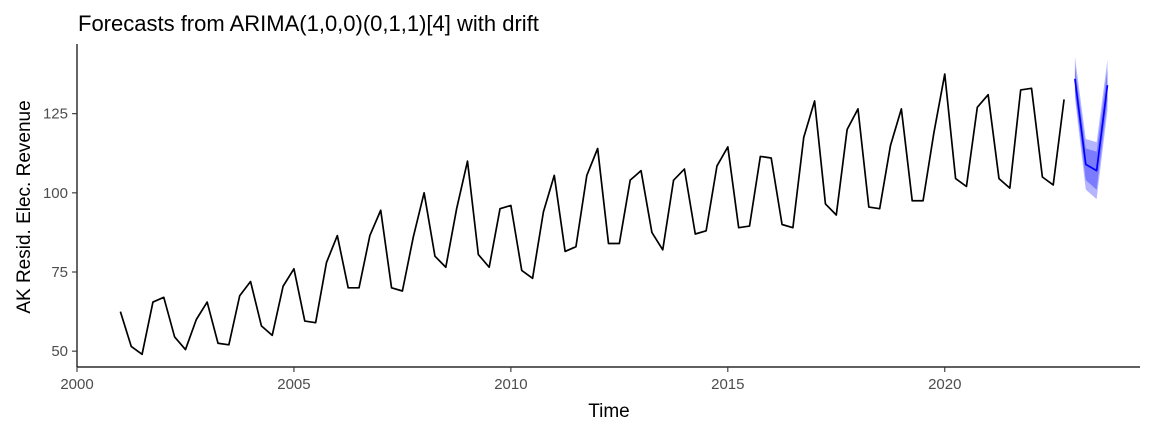  Describe the element at coordinates (59, 351) in the screenshot. I see `y-tick-label: 50` at that location.